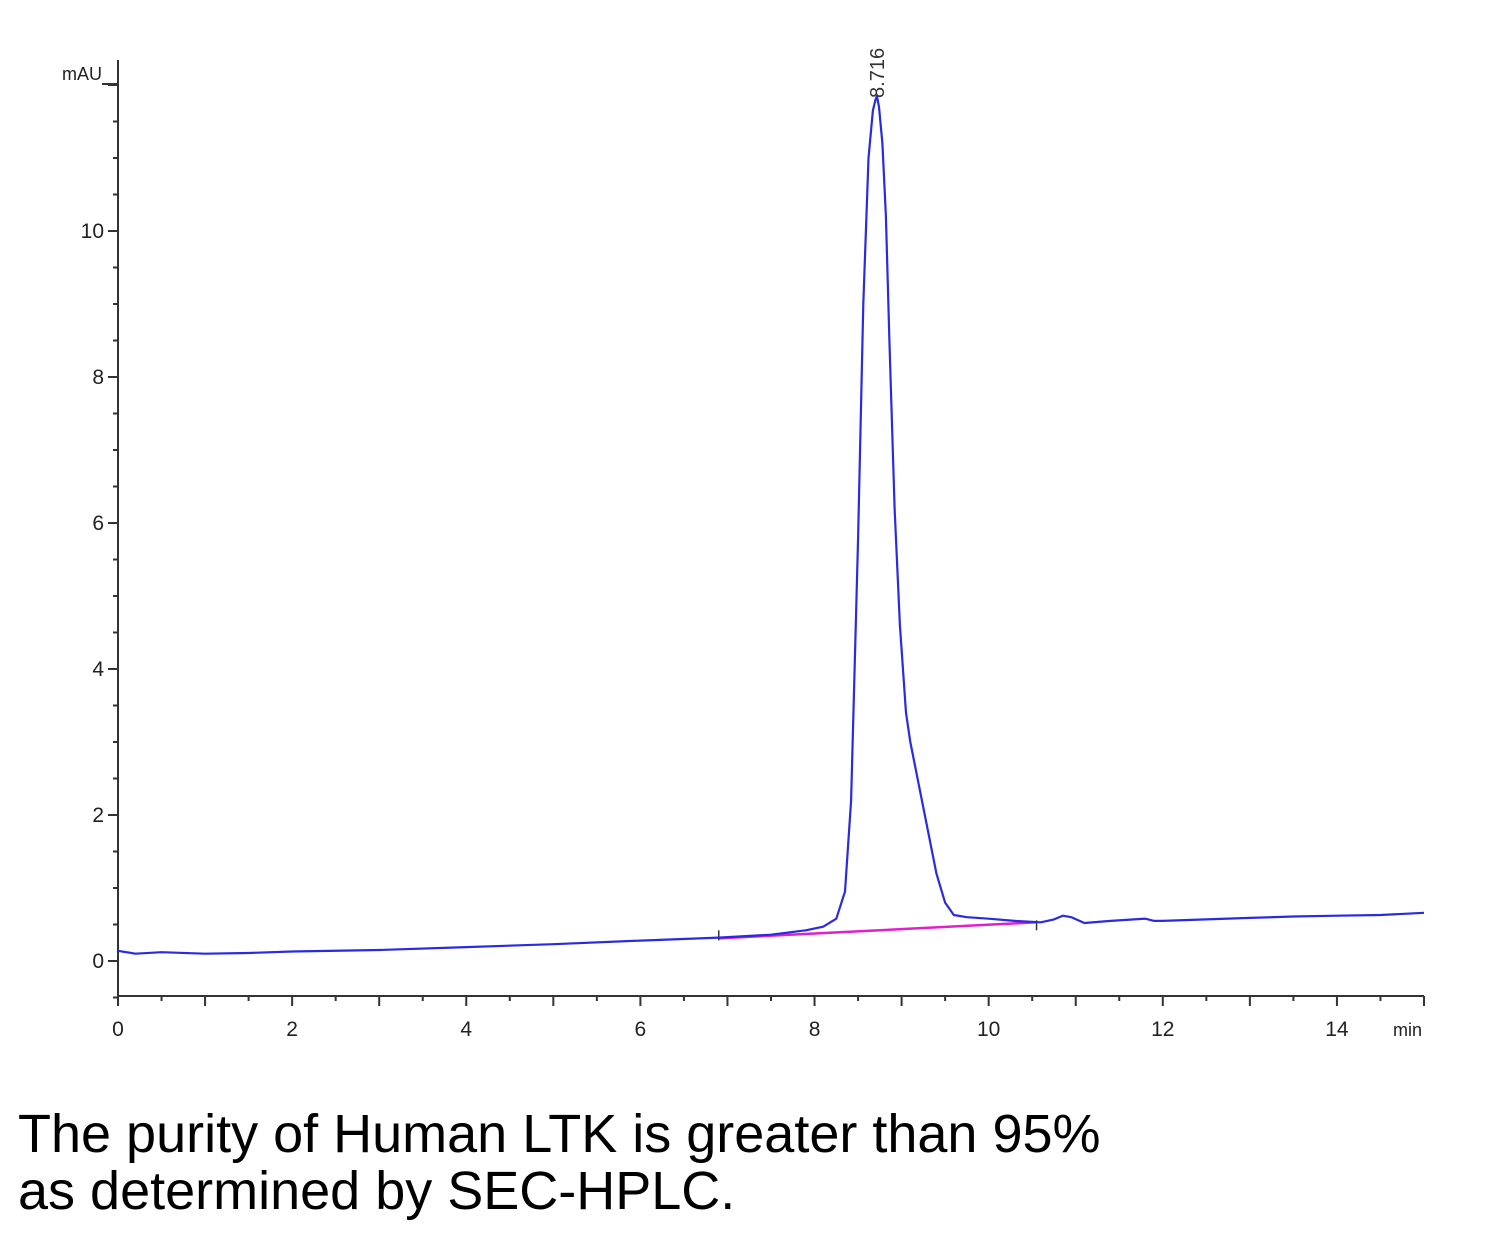 Image resolution: width=1500 pixels, height=1252 pixels. I want to click on peak-retention-label: 8.716, so click(878, 73).